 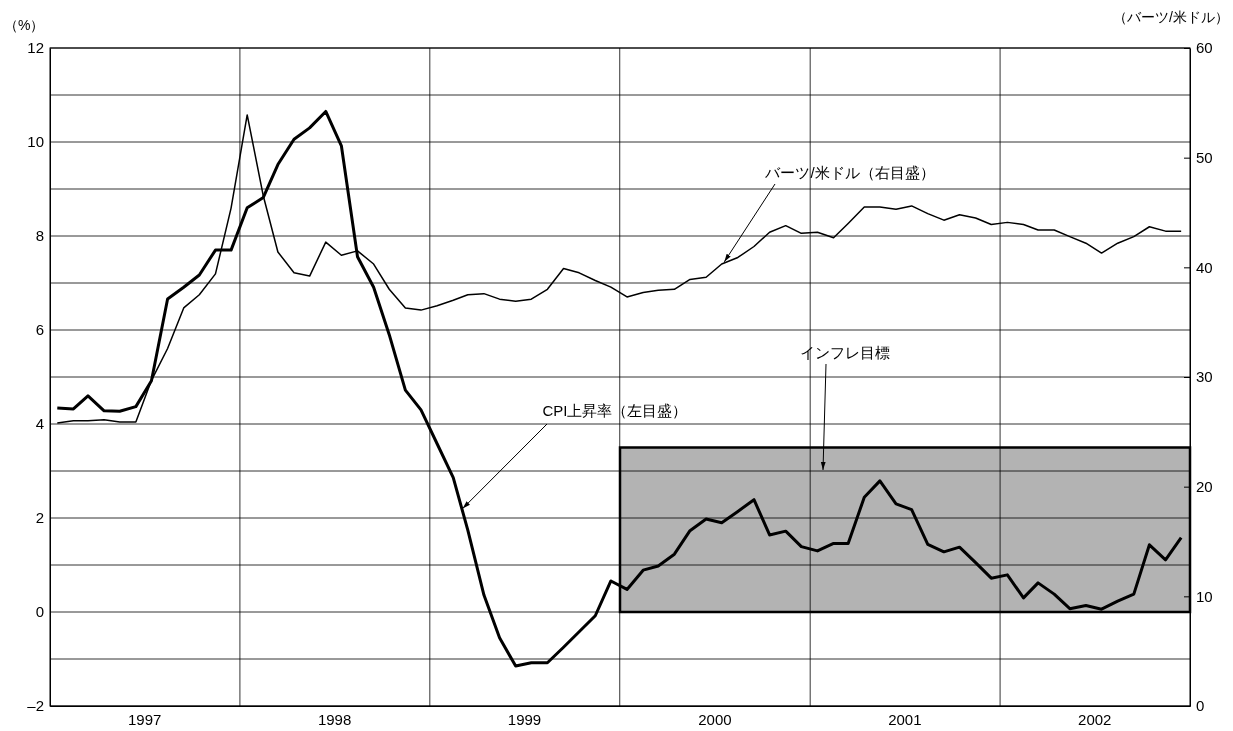 I want to click on y-tick-label: 2, so click(x=39, y=518).